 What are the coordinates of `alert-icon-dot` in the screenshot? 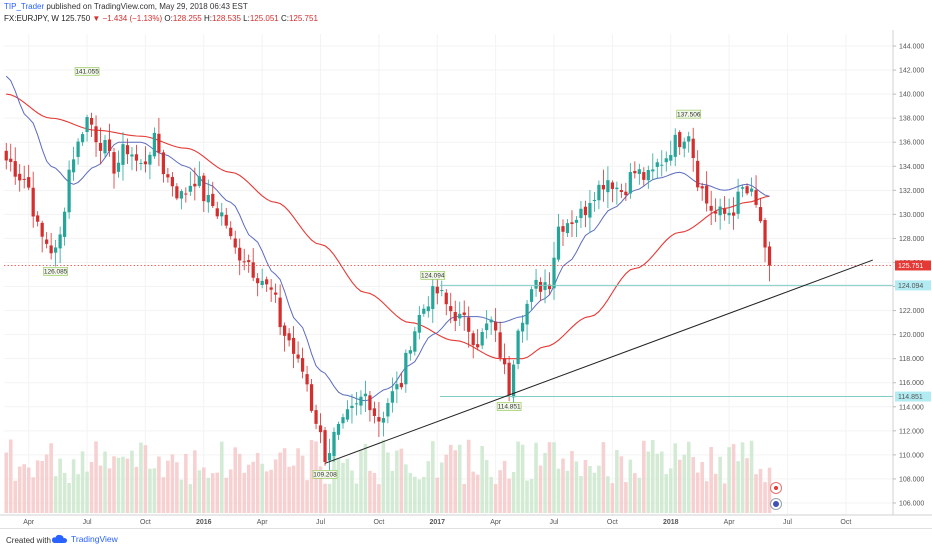 It's located at (776, 488).